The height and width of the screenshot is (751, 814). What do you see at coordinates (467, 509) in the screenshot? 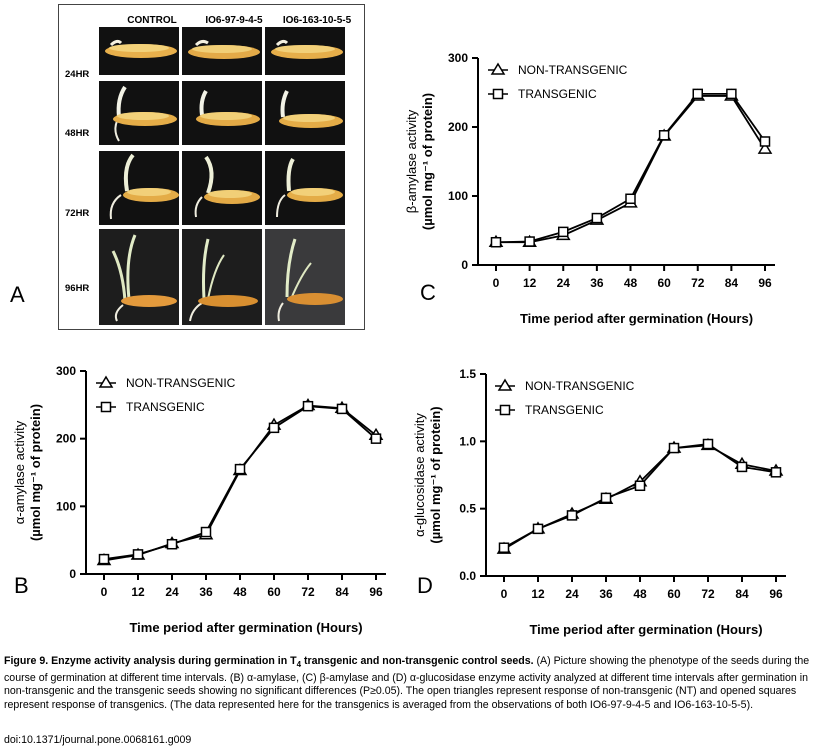
I see `y-tick-label: 0.5` at bounding box center [467, 509].